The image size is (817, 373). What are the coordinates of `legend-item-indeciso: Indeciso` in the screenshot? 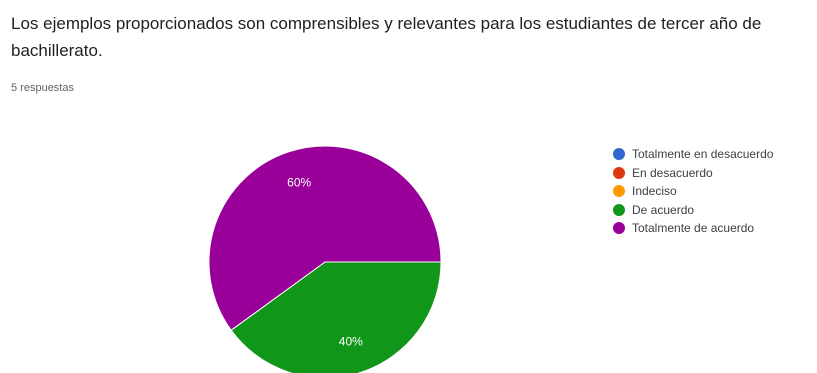 It's located at (693, 191).